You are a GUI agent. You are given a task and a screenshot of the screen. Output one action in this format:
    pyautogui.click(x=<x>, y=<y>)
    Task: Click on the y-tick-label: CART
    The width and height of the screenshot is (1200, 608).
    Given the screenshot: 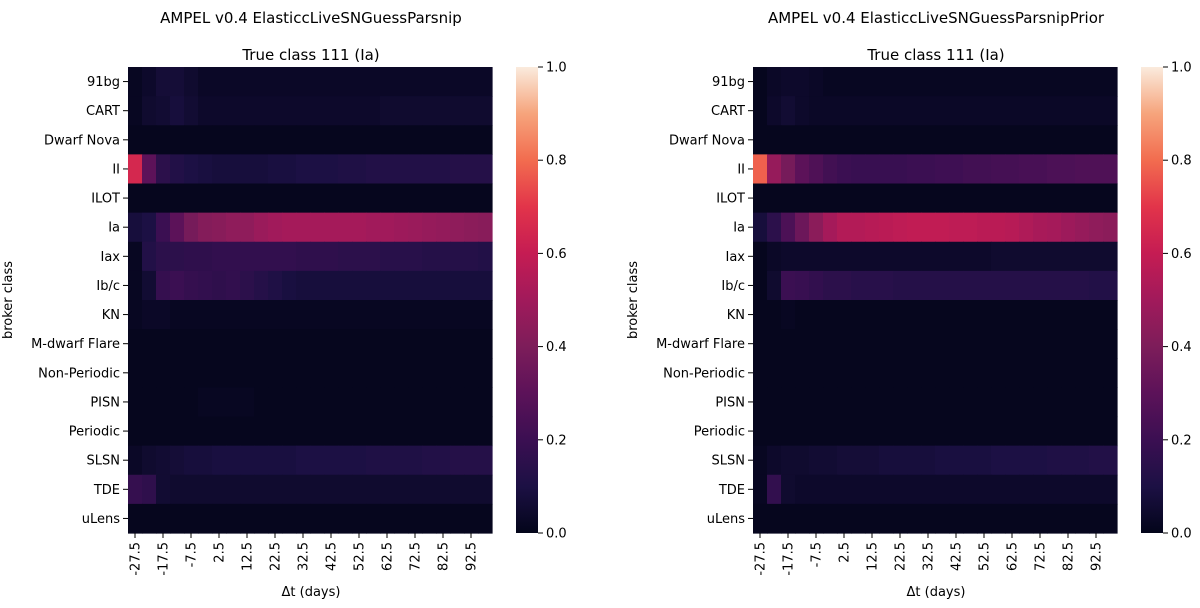 What is the action you would take?
    pyautogui.click(x=728, y=111)
    